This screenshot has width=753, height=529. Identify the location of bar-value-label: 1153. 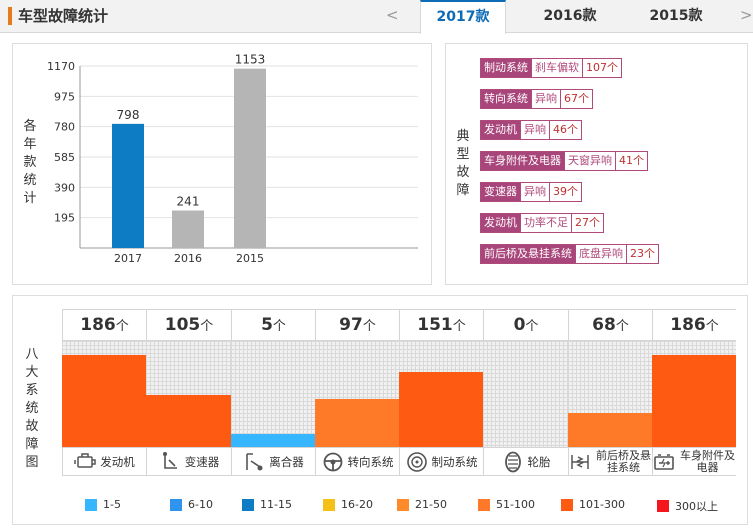
(250, 60).